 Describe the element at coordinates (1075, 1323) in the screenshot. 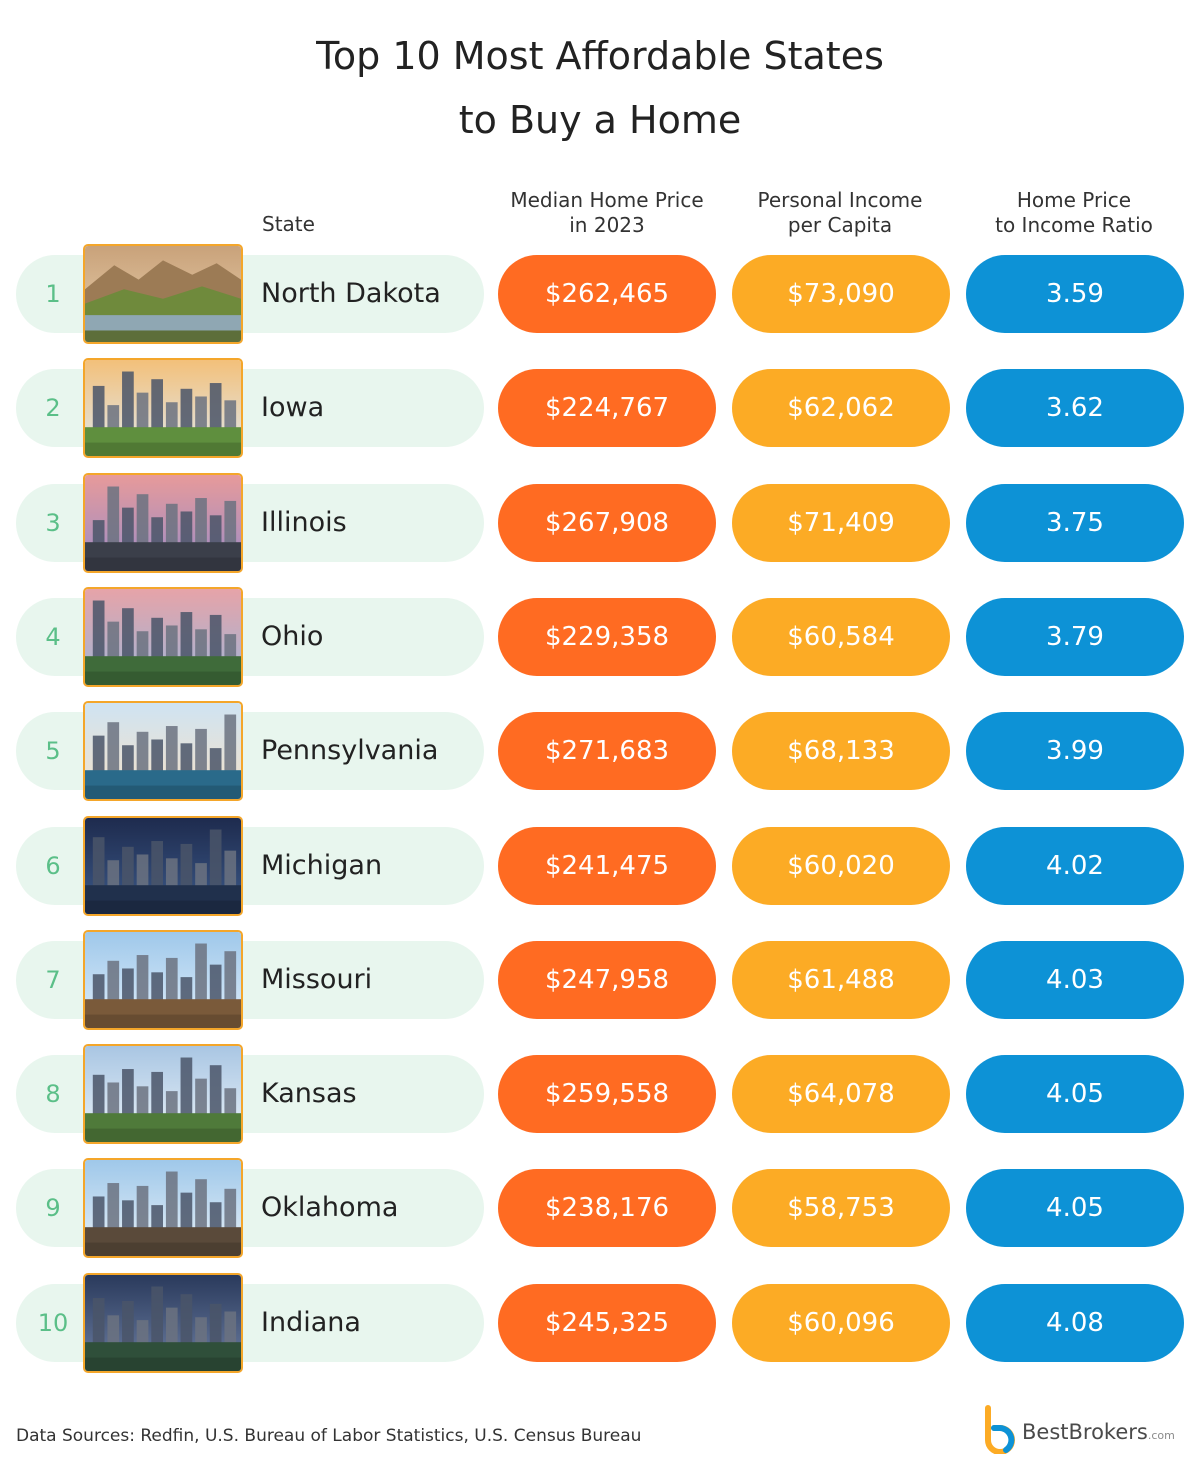

I see `price-to-income-ratio-value: 4.08` at that location.